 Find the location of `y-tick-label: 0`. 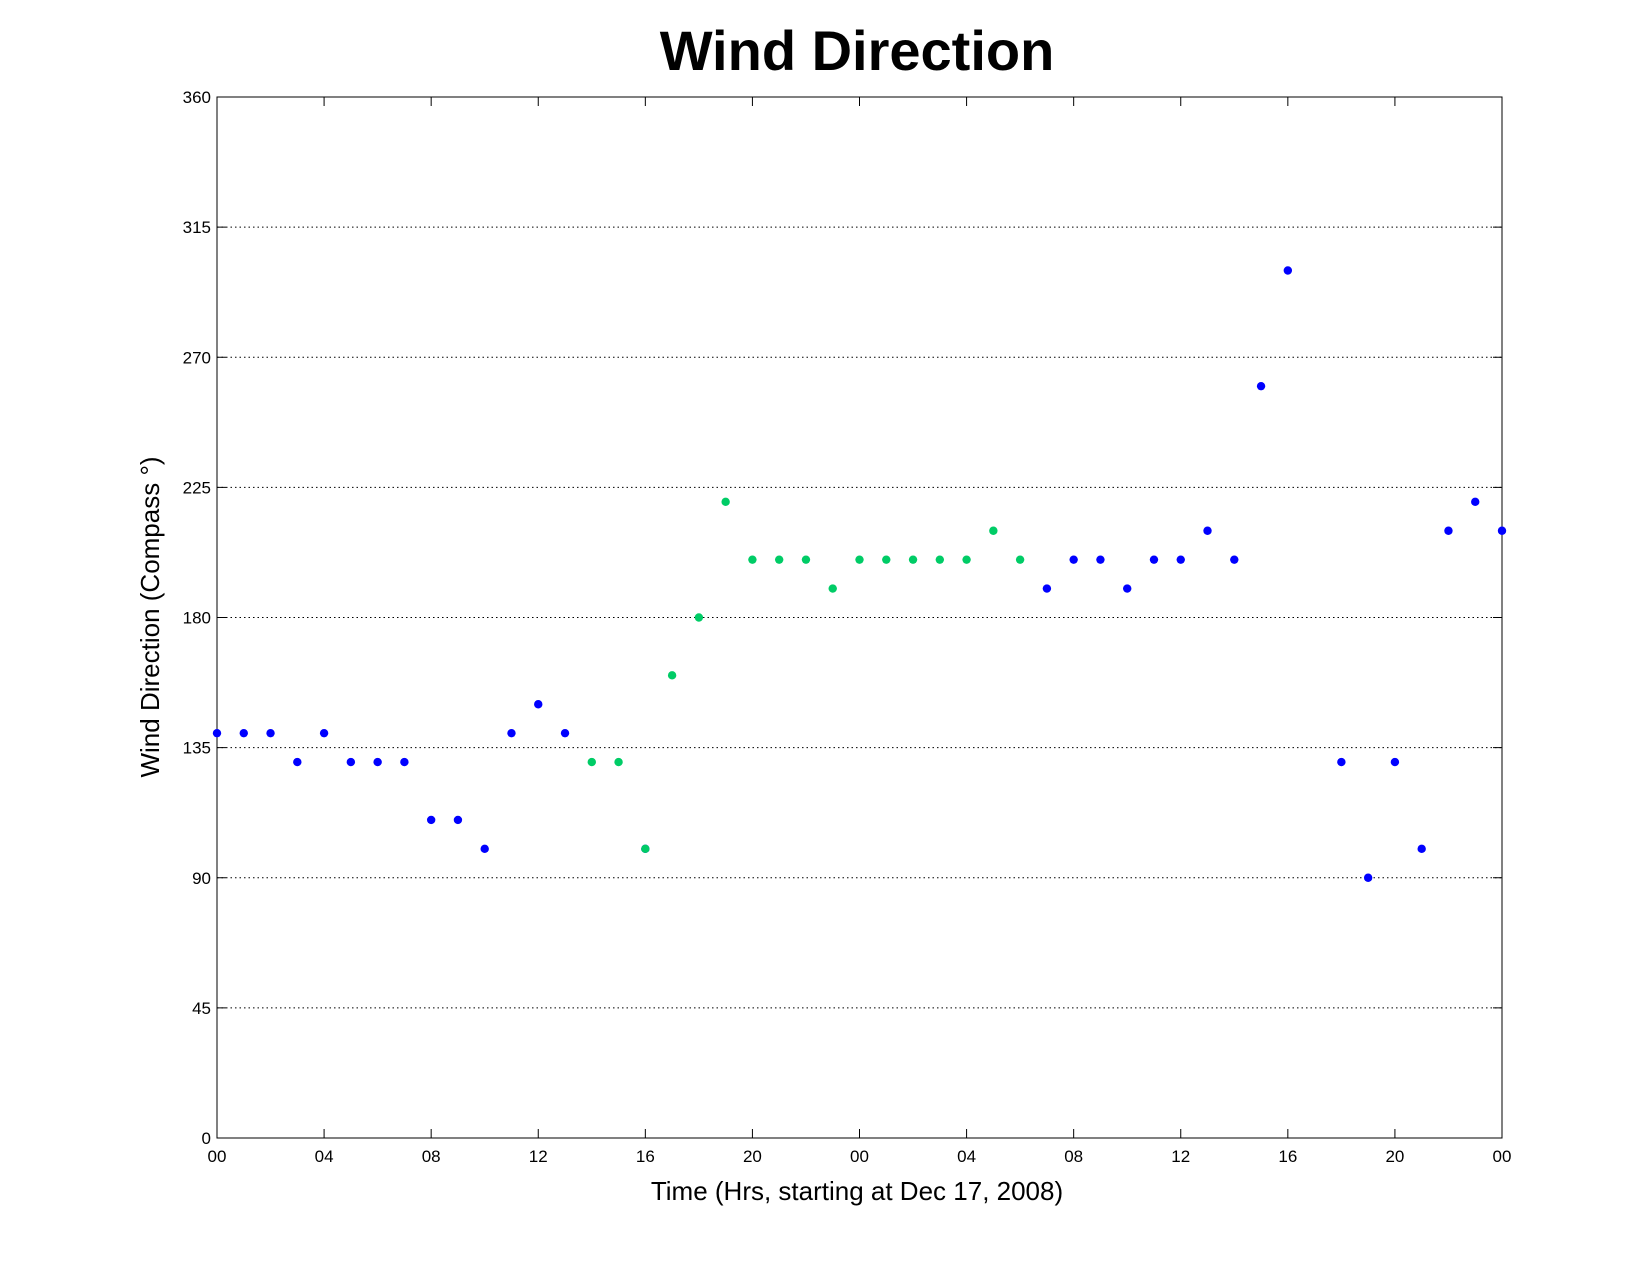

y-tick-label: 0 is located at coordinates (206, 1138).